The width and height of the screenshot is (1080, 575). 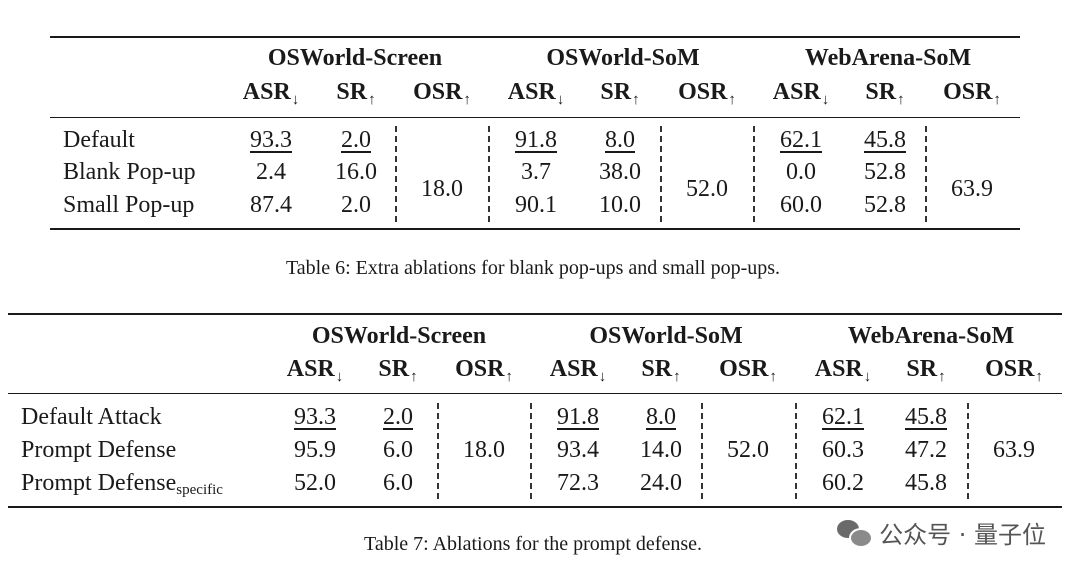 What do you see at coordinates (99, 450) in the screenshot?
I see `row-label: Prompt Defense` at bounding box center [99, 450].